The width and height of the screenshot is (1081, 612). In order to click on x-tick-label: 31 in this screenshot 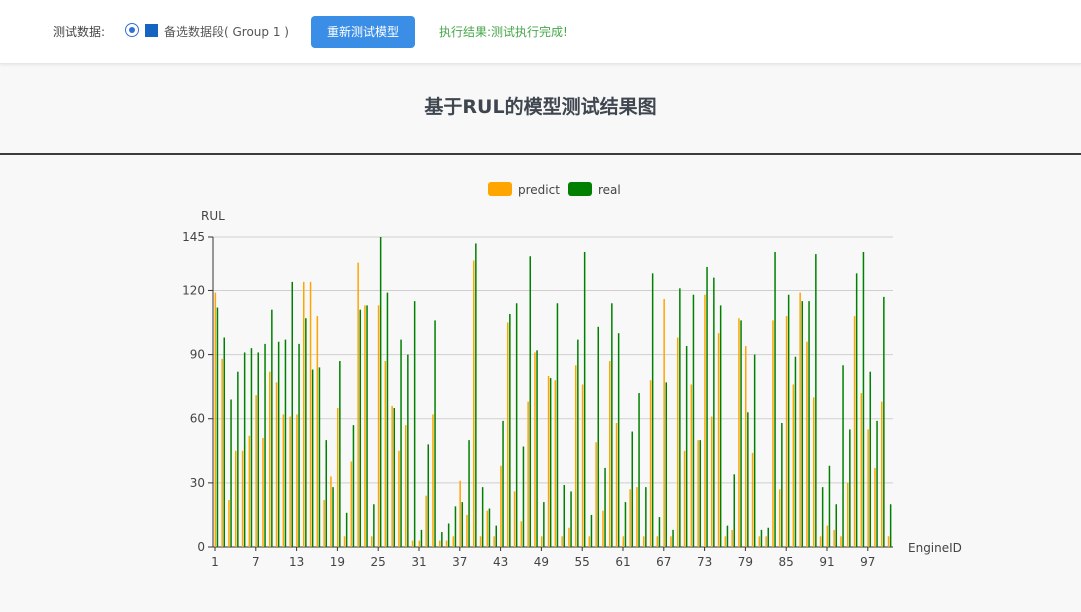, I will do `click(418, 562)`.